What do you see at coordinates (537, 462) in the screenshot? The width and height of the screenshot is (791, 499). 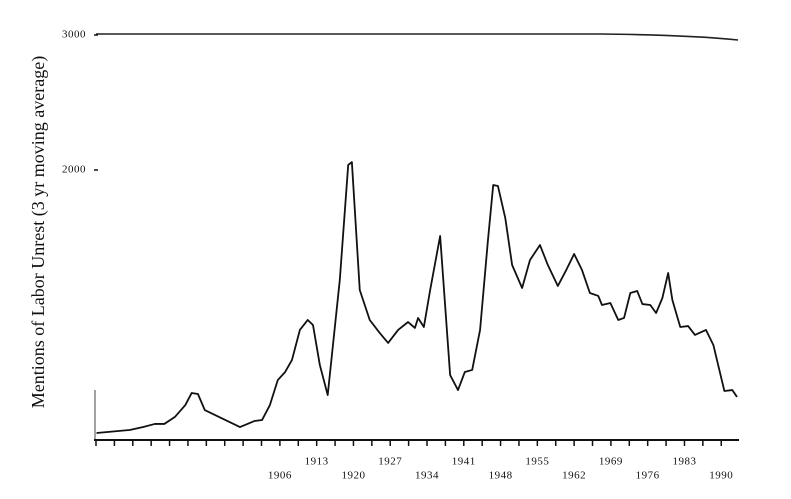 I see `x-tick-label: 1955` at bounding box center [537, 462].